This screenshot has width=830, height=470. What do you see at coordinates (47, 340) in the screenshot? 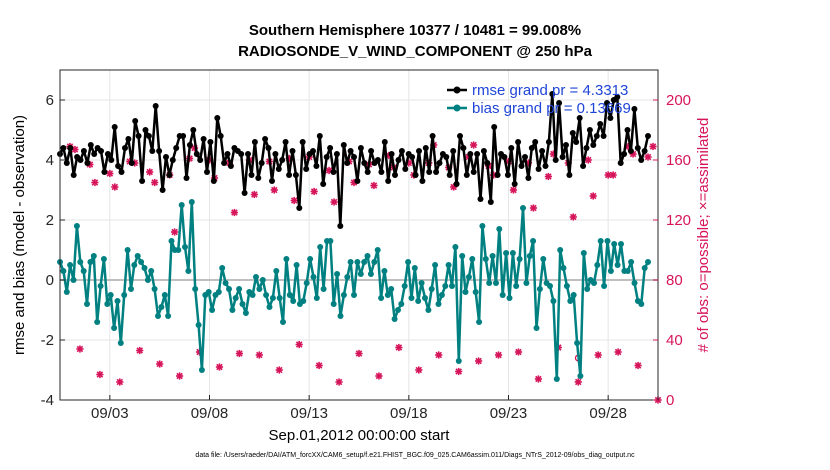
I see `left-y-tick-label: -2` at bounding box center [47, 340].